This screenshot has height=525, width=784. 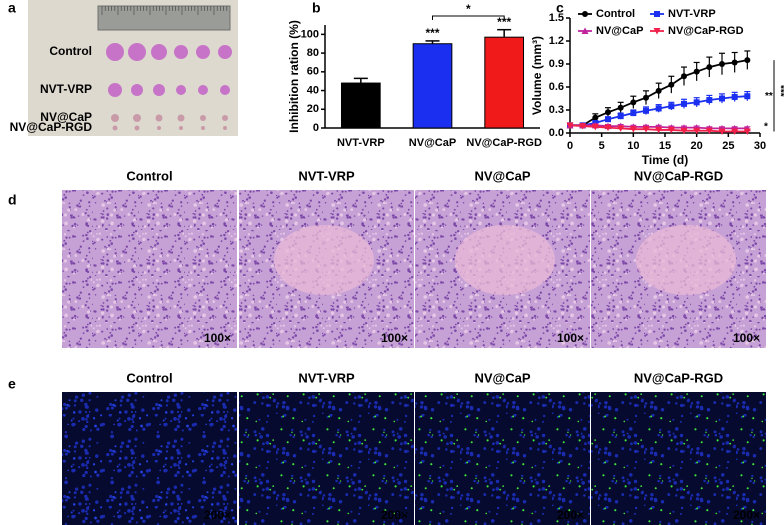 What do you see at coordinates (556, 18) in the screenshot?
I see `y-tick-label: 1.5` at bounding box center [556, 18].